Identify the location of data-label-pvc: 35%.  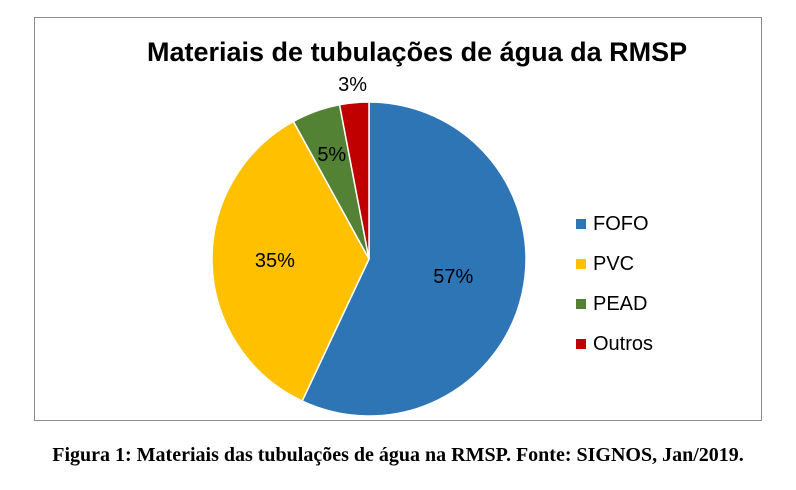
(275, 261).